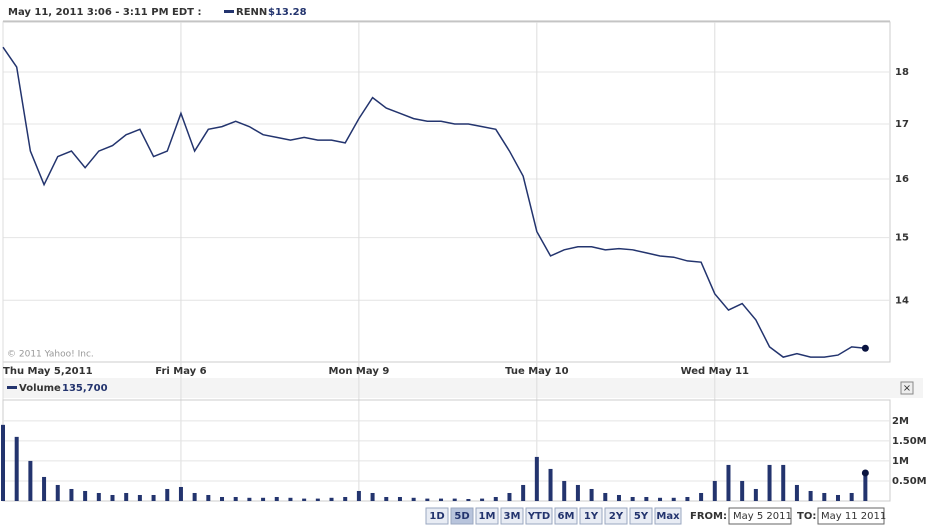 The width and height of the screenshot is (929, 531). I want to click on range-button-label: 2Y, so click(616, 516).